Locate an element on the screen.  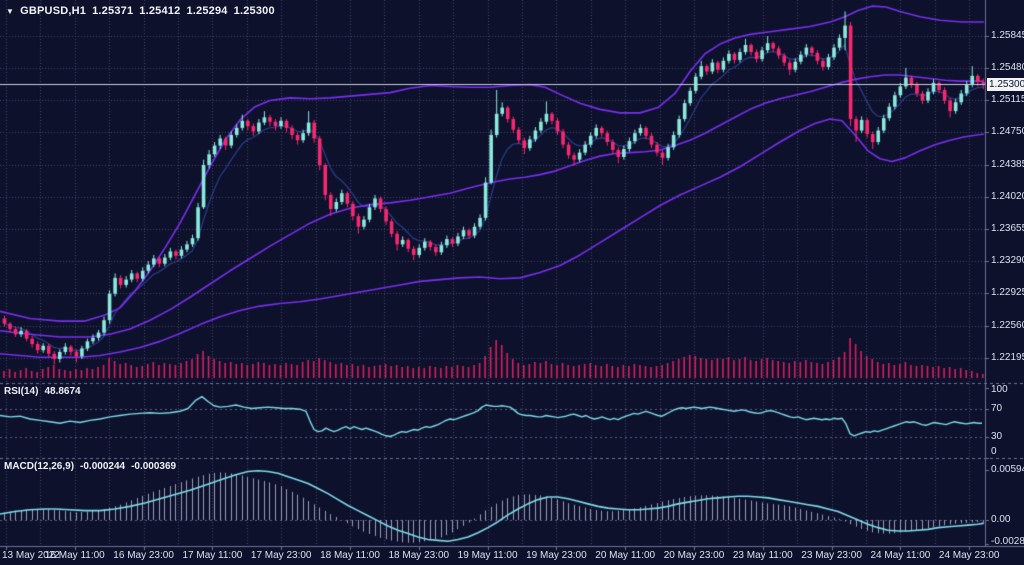
time-axis-label: 24 May 23:00 is located at coordinates (969, 555).